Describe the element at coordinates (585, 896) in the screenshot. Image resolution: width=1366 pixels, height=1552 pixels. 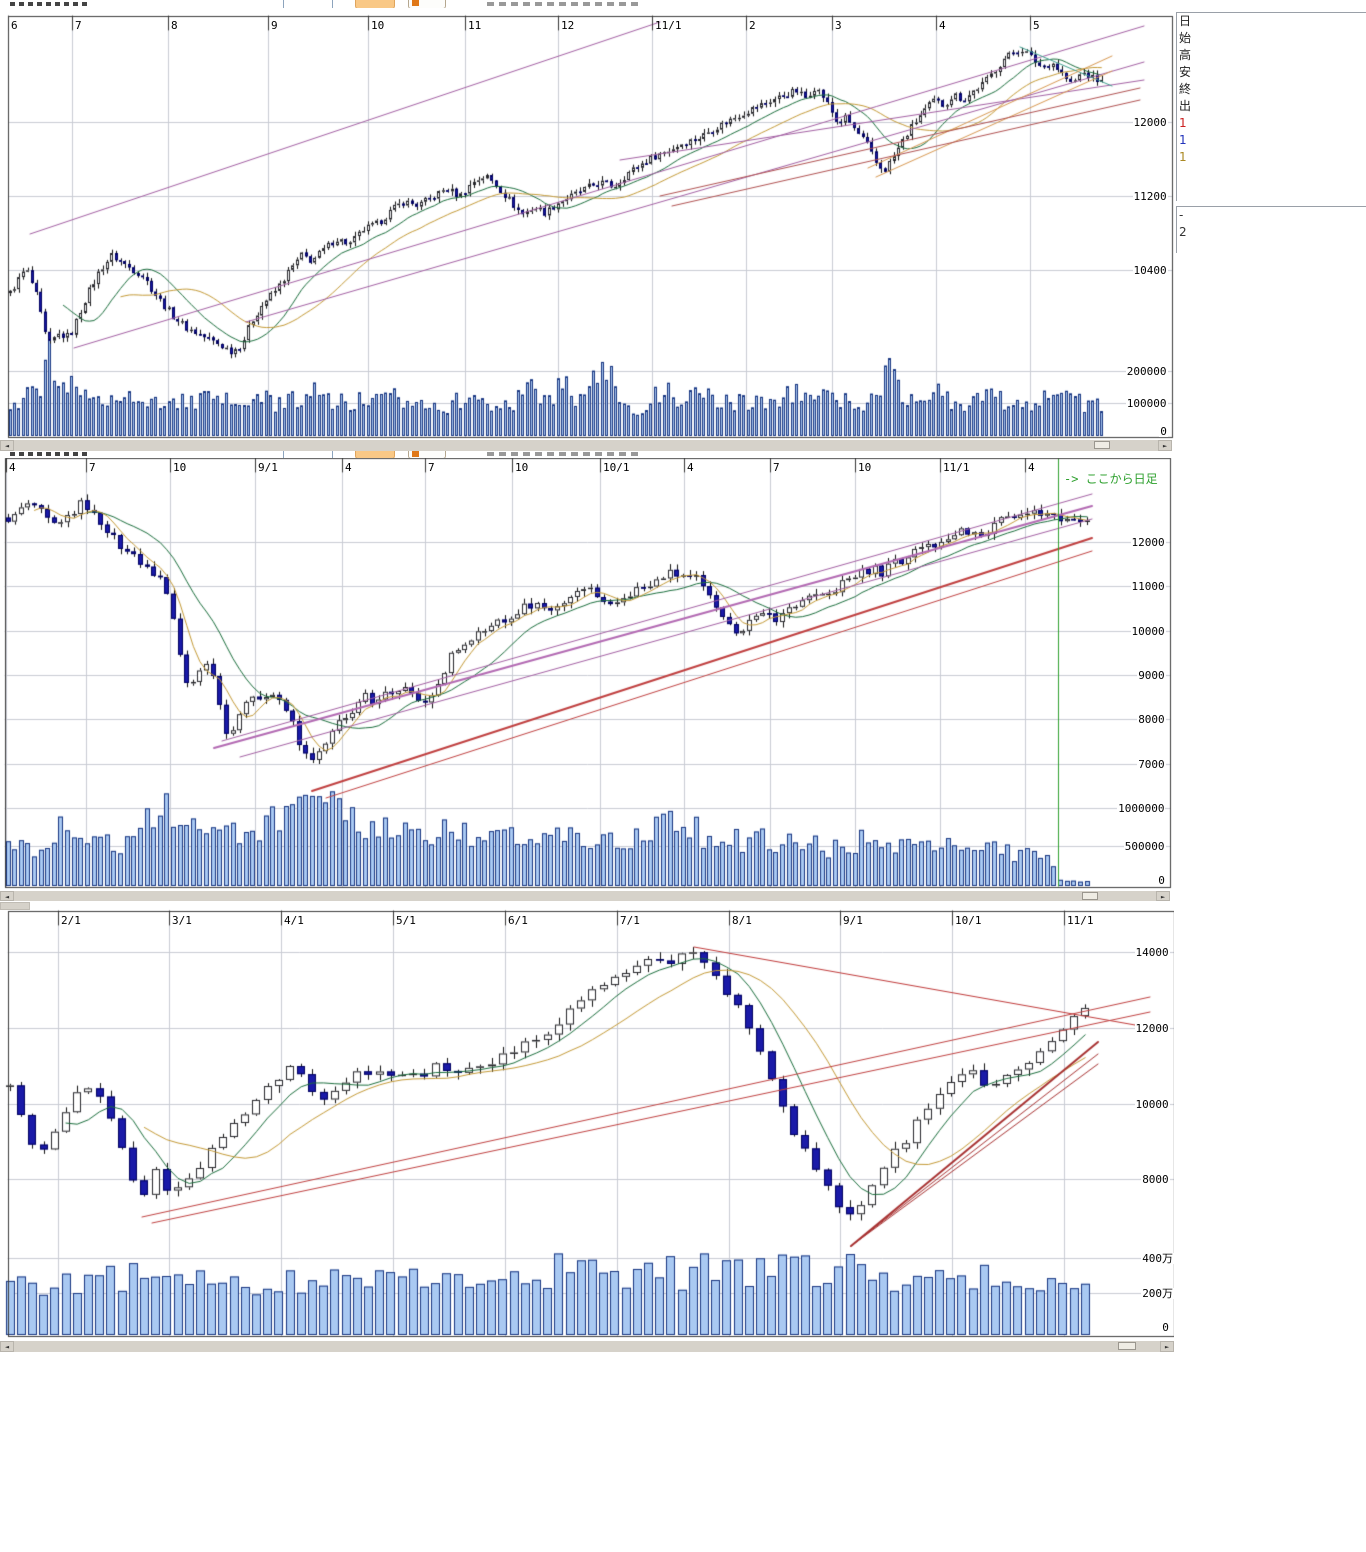
I see `chart2-h-scrollbar: ◄ ►` at that location.